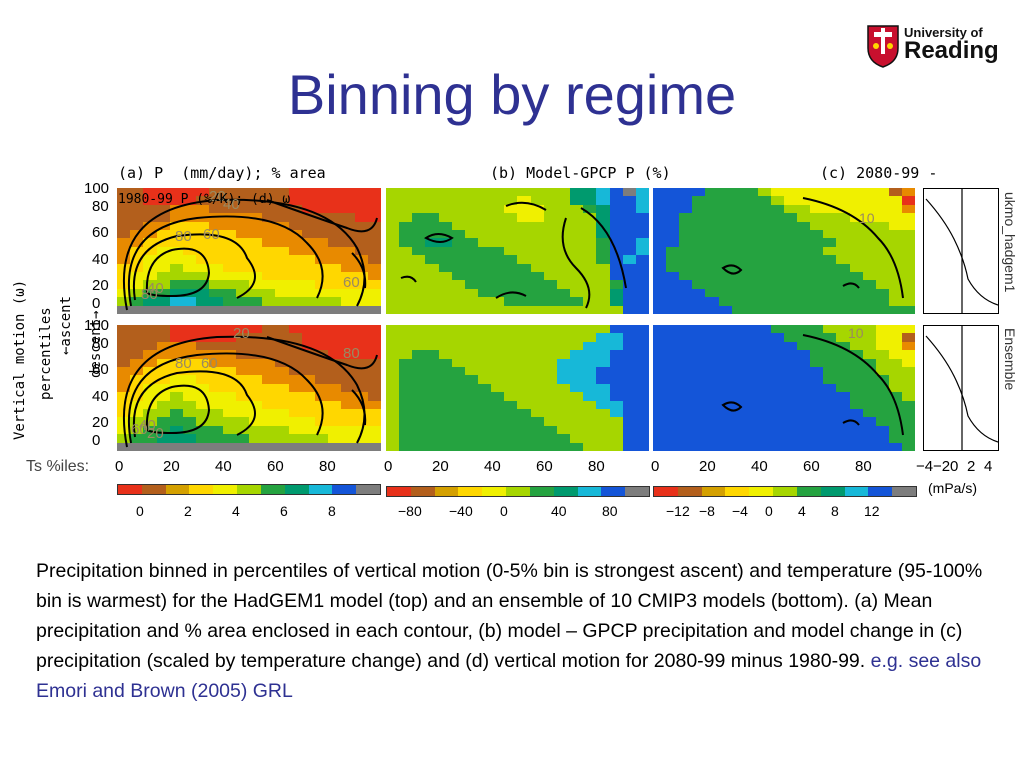  Describe the element at coordinates (812, 385) in the screenshot. I see `contour-overlay` at that location.